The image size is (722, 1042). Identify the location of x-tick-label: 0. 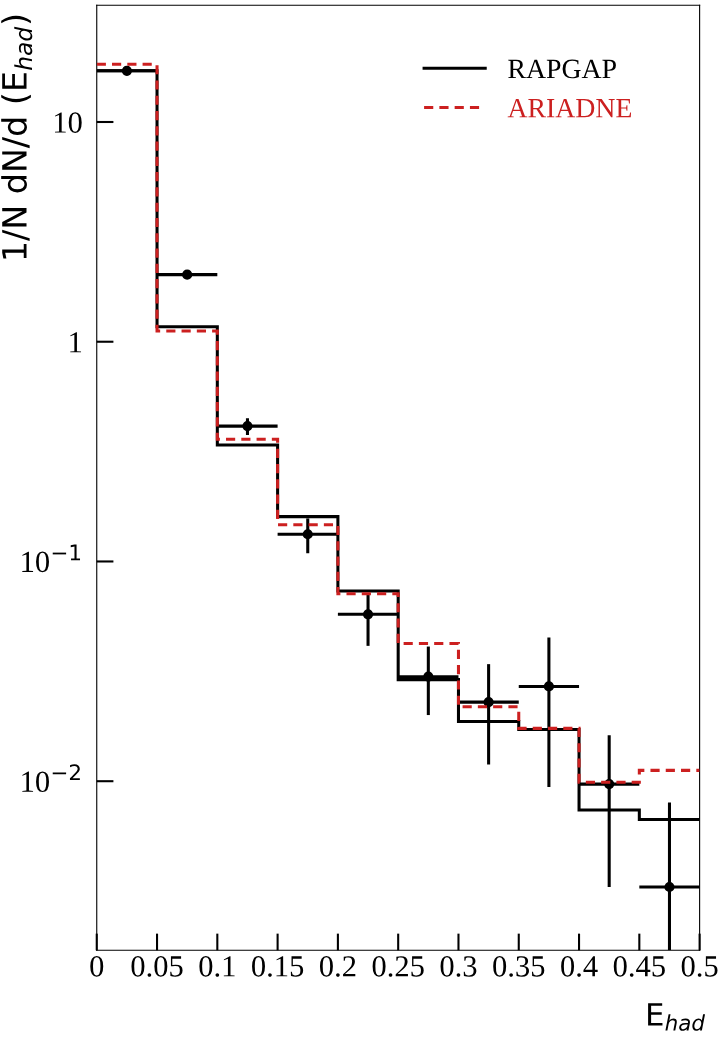
(97, 966).